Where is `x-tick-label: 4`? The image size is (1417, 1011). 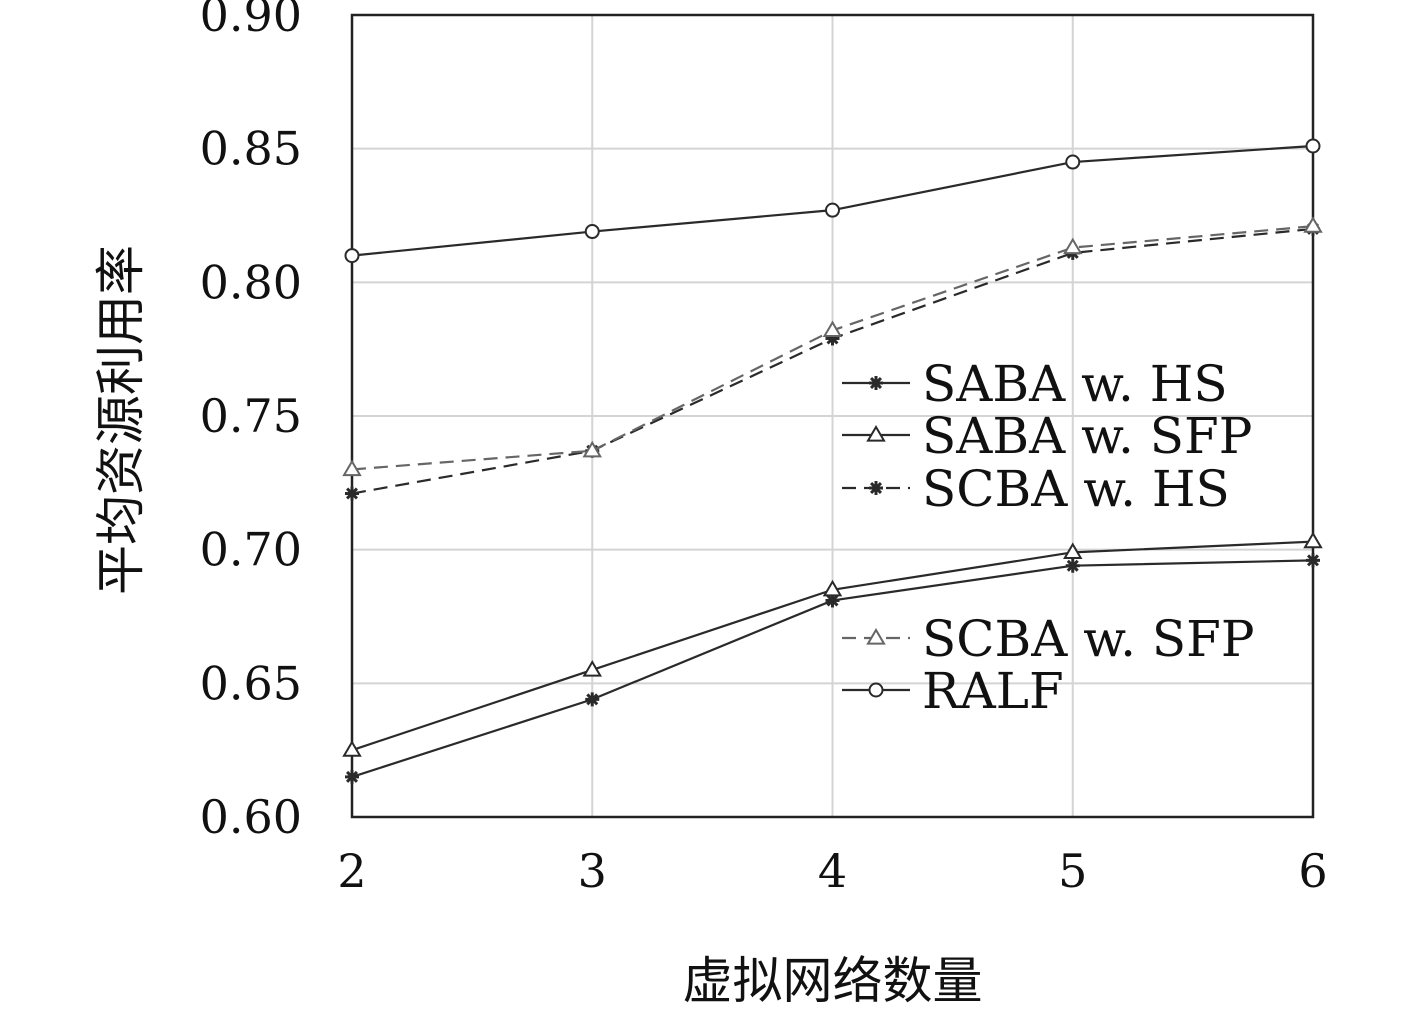 x-tick-label: 4 is located at coordinates (832, 871).